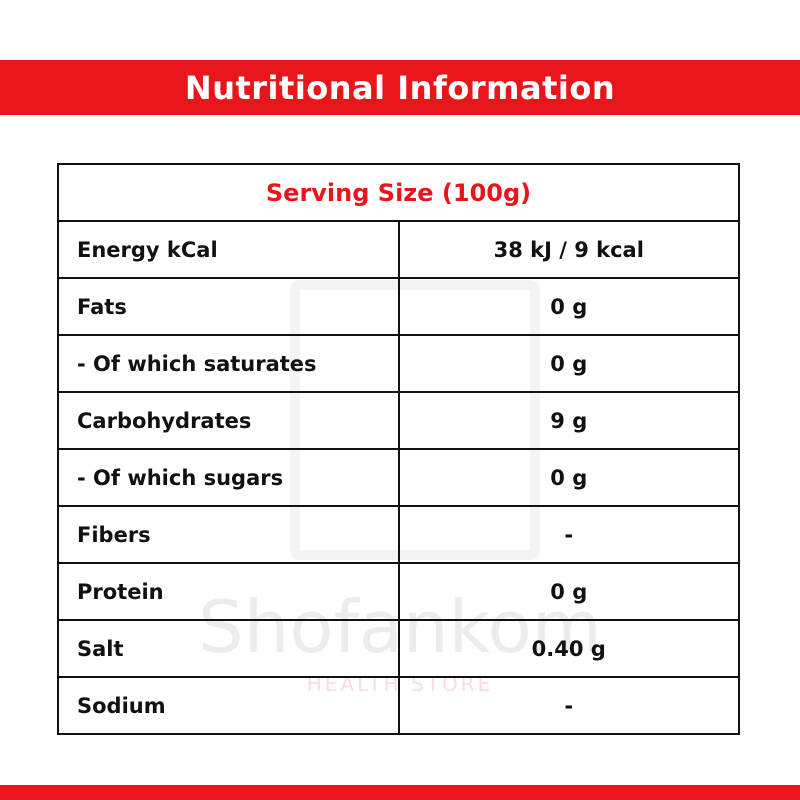  Describe the element at coordinates (568, 420) in the screenshot. I see `nutrient-value: 9 g` at that location.